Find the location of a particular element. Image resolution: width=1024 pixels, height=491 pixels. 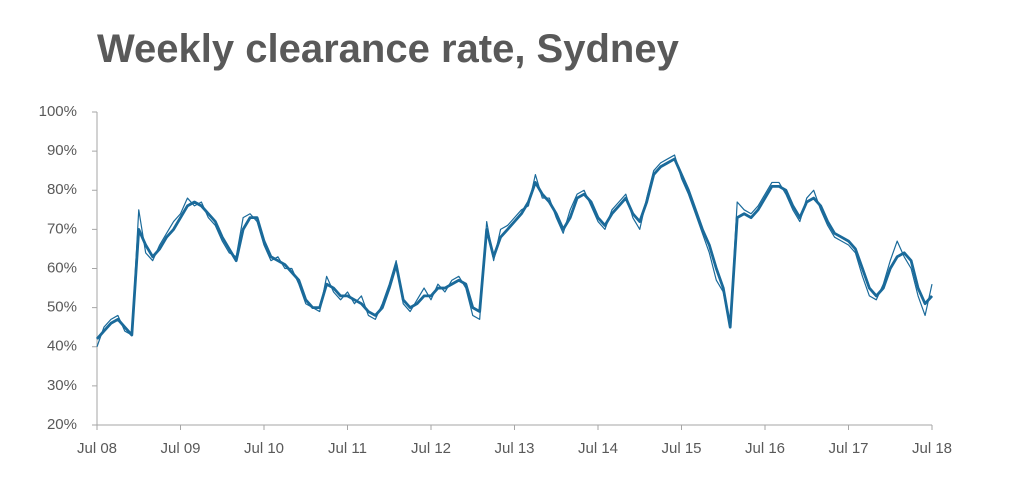

x-tick-label: Jul 16 is located at coordinates (765, 448).